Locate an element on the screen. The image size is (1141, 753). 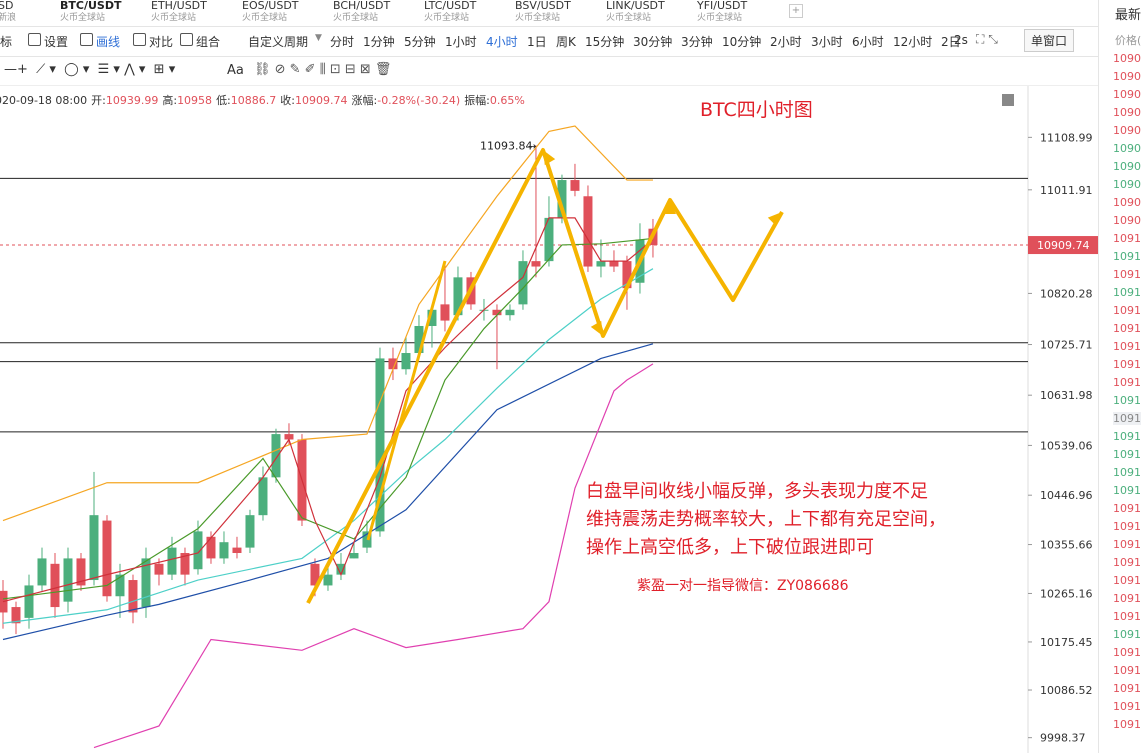
period-button: 10分钟 is located at coordinates (742, 42).